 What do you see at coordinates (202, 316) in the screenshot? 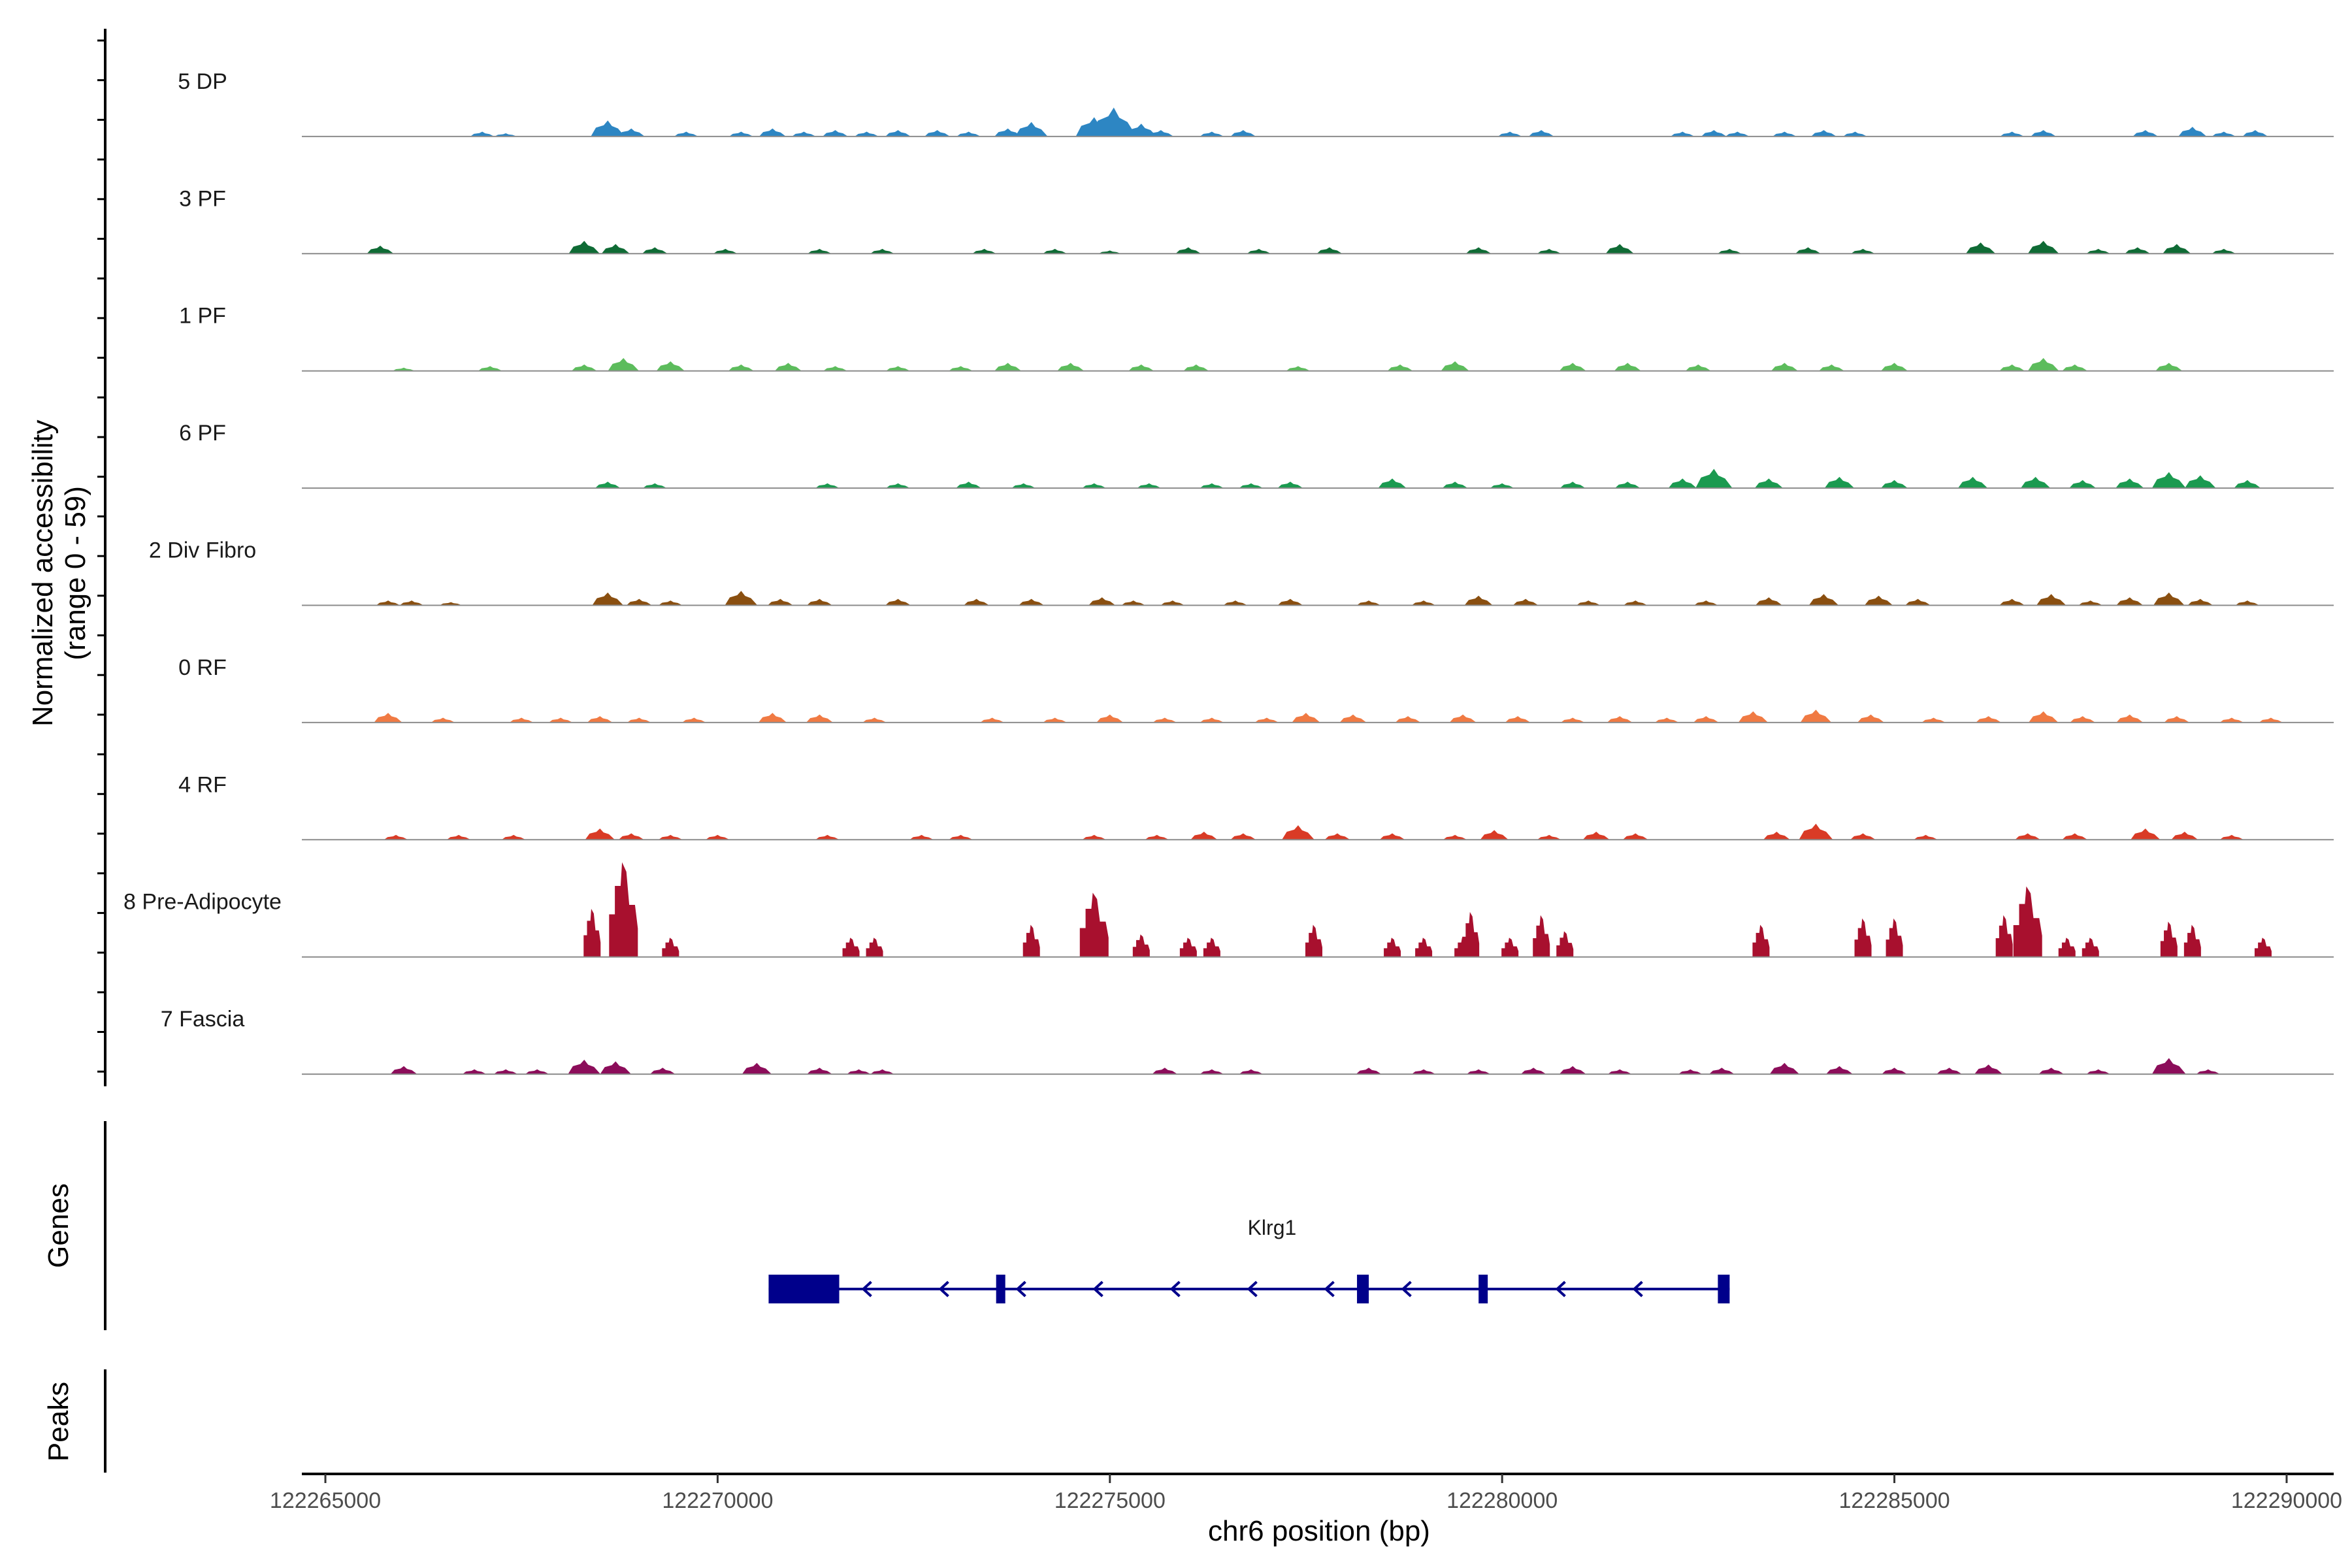
I see `track-label: 1 PF` at bounding box center [202, 316].